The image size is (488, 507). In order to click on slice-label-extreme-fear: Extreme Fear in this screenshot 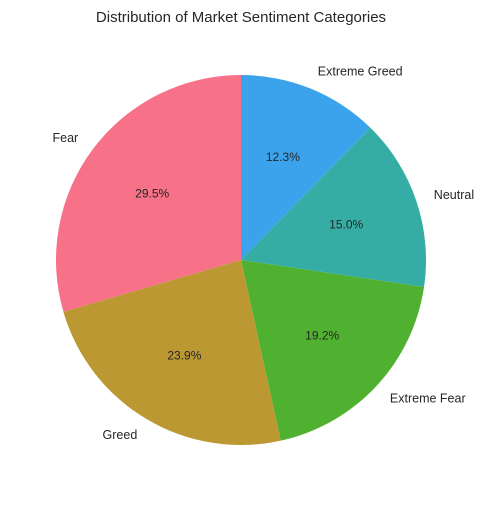, I will do `click(428, 399)`.